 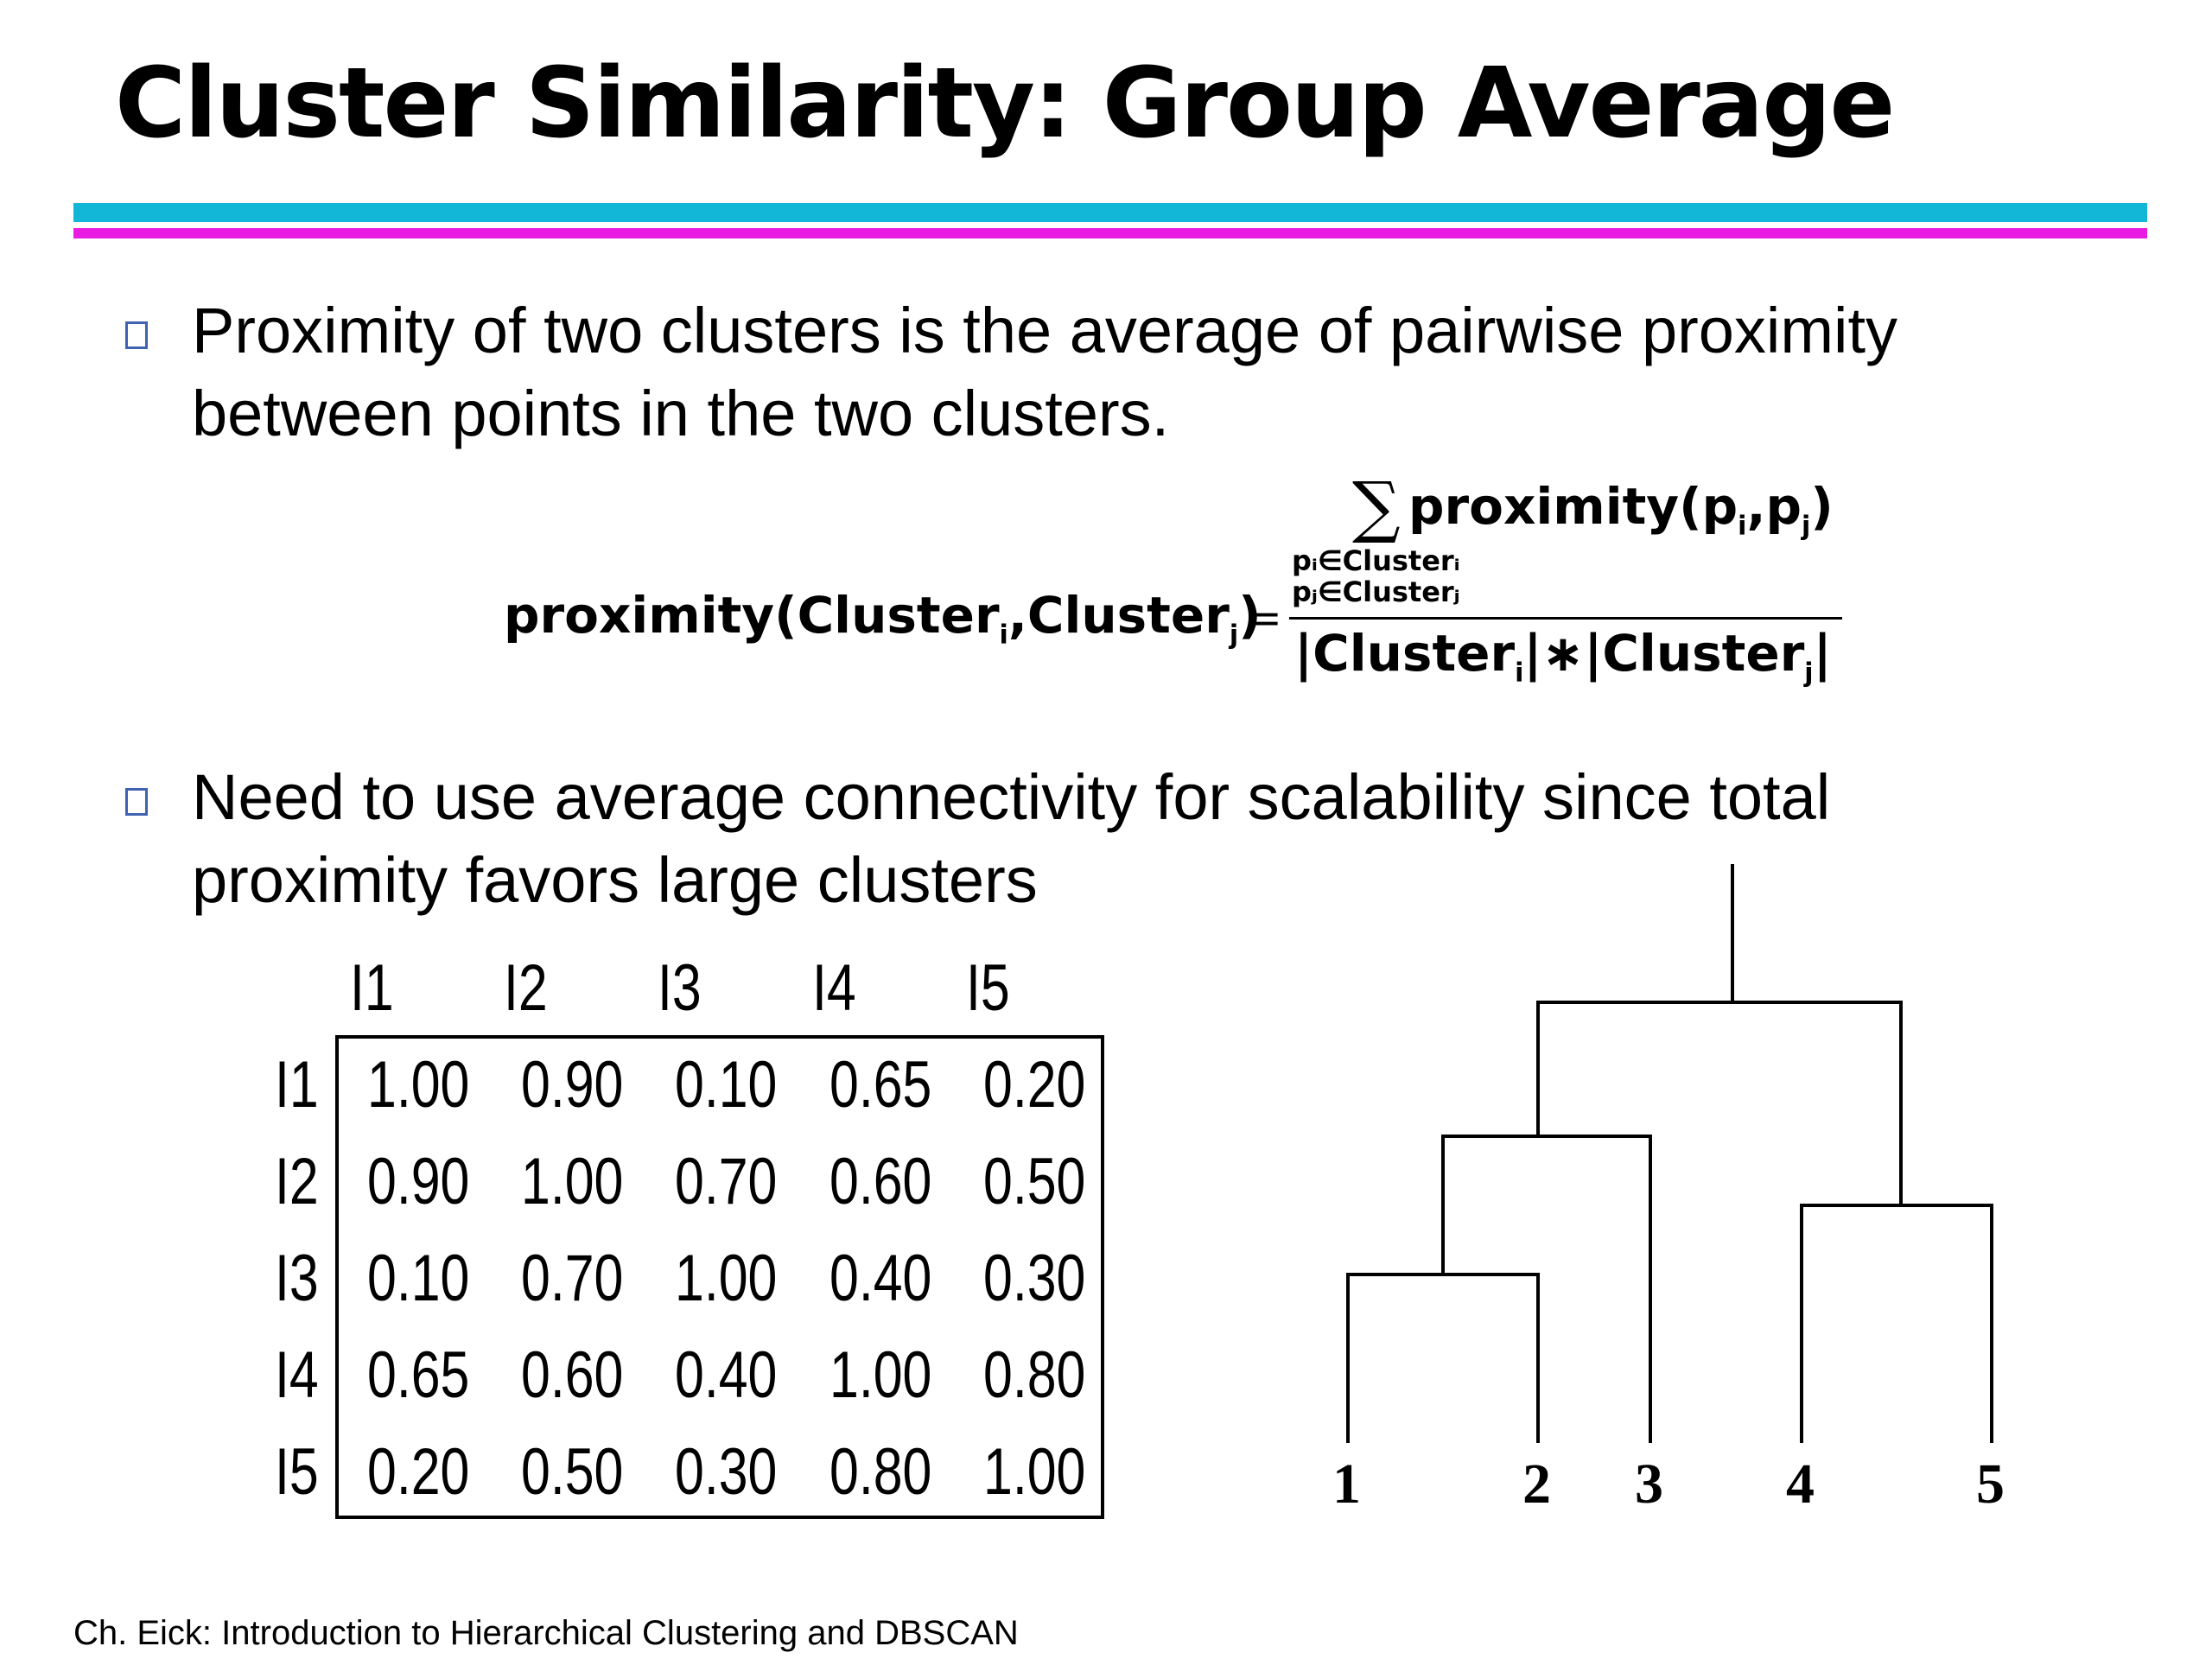 I want to click on title-underline-magenta, so click(x=1110, y=233).